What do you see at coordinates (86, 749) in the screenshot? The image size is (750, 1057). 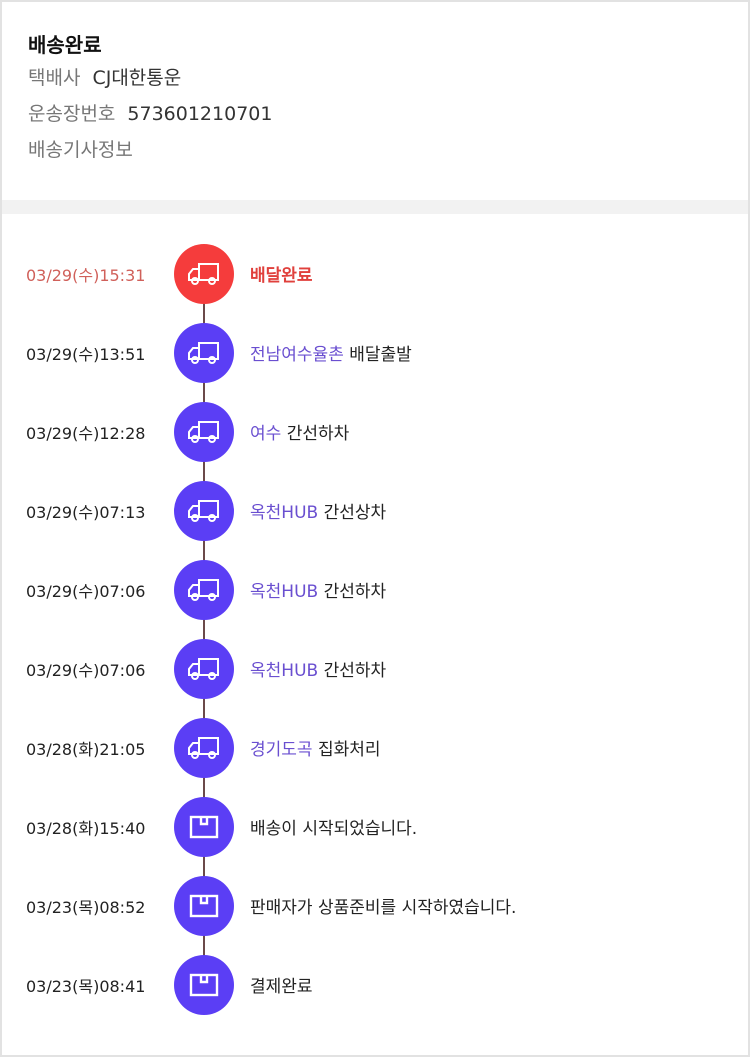 I see `event-time: 03/28(화)21:05` at bounding box center [86, 749].